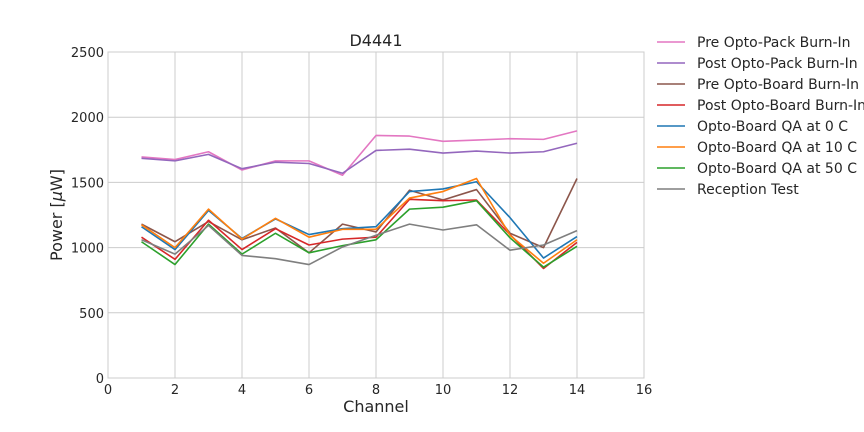 The image size is (864, 432). What do you see at coordinates (777, 64) in the screenshot?
I see `legend-label: Post Opto-Pack Burn-In` at bounding box center [777, 64].